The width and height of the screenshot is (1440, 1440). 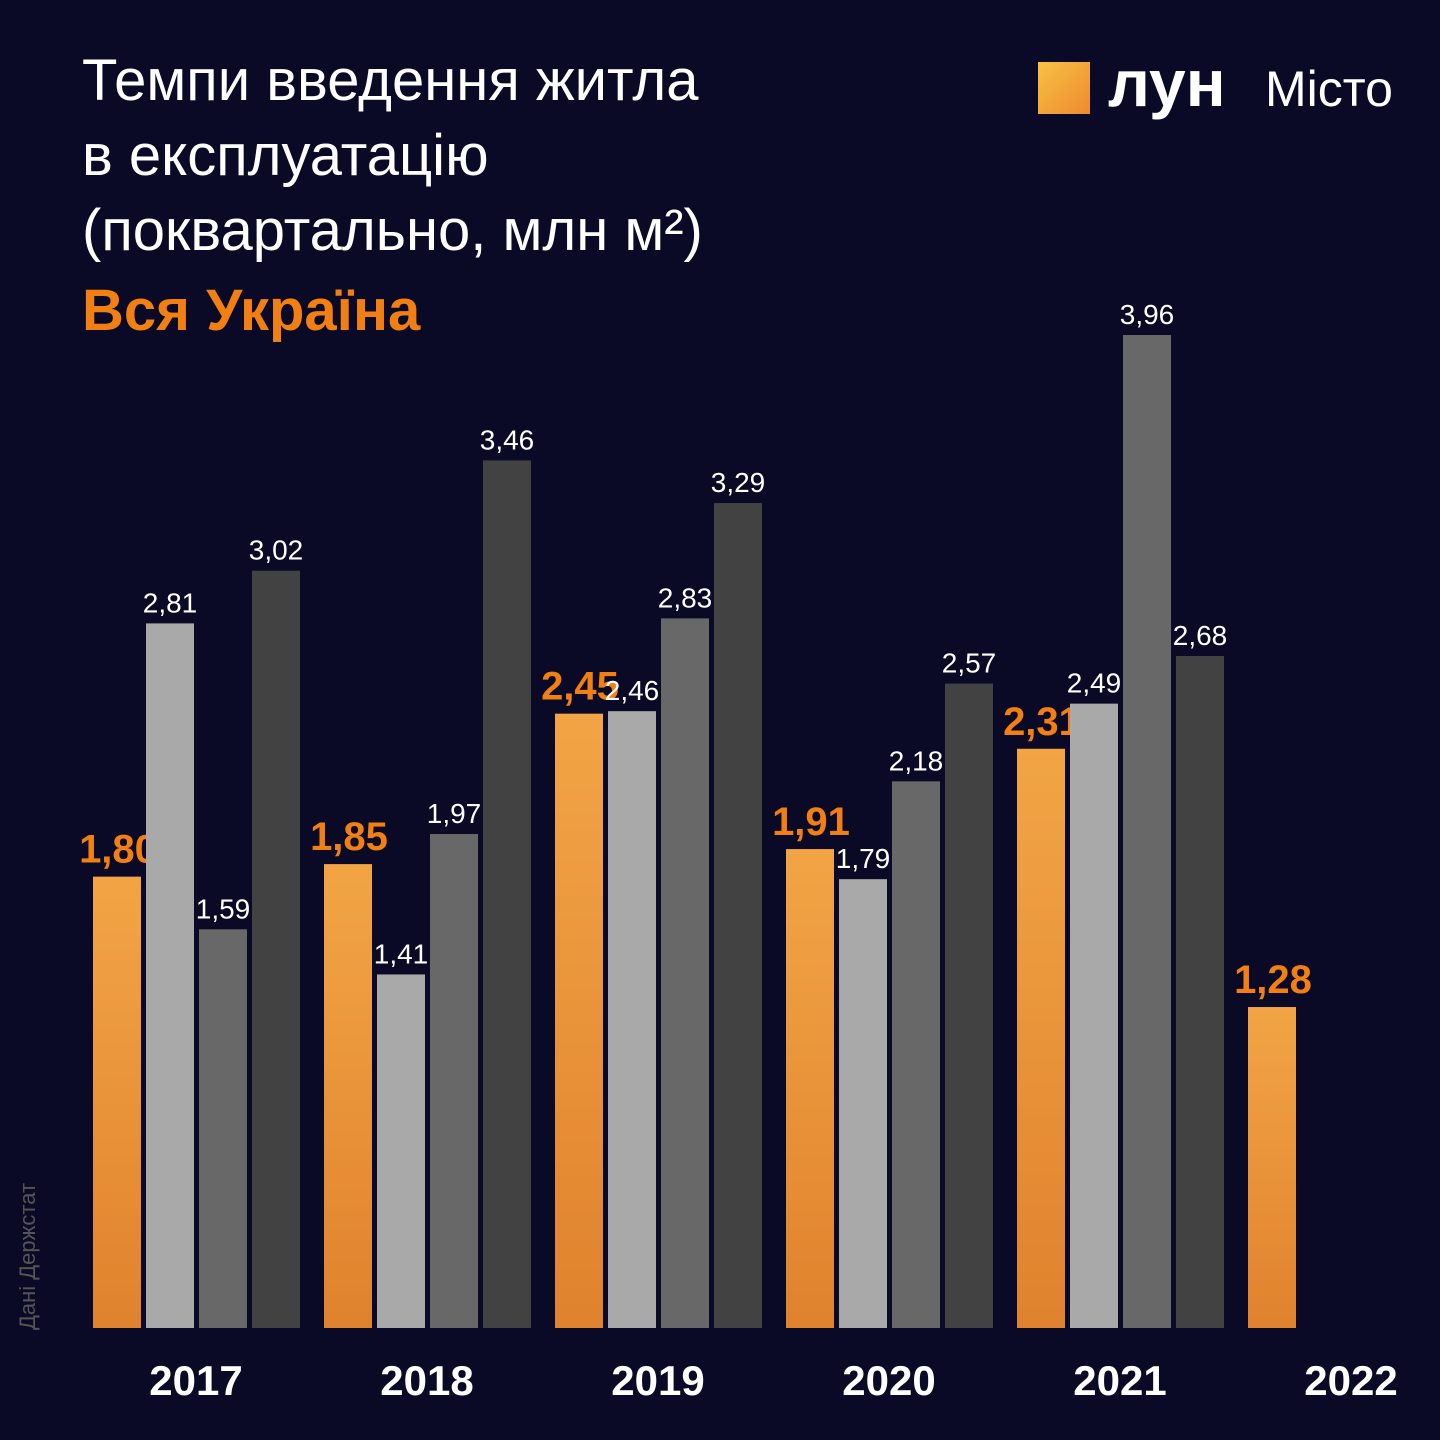 I want to click on value-label: 1,91, so click(x=811, y=822).